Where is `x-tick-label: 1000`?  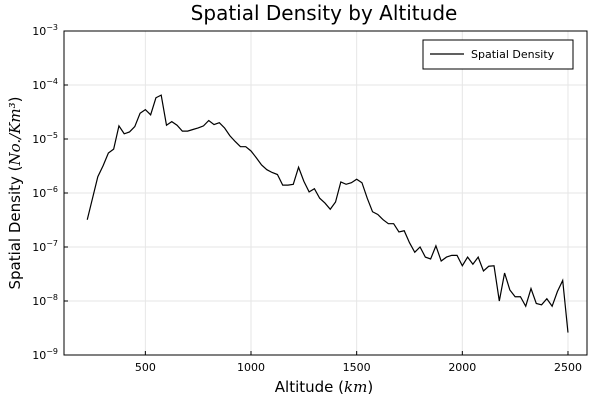 x-tick-label: 1000 is located at coordinates (251, 367).